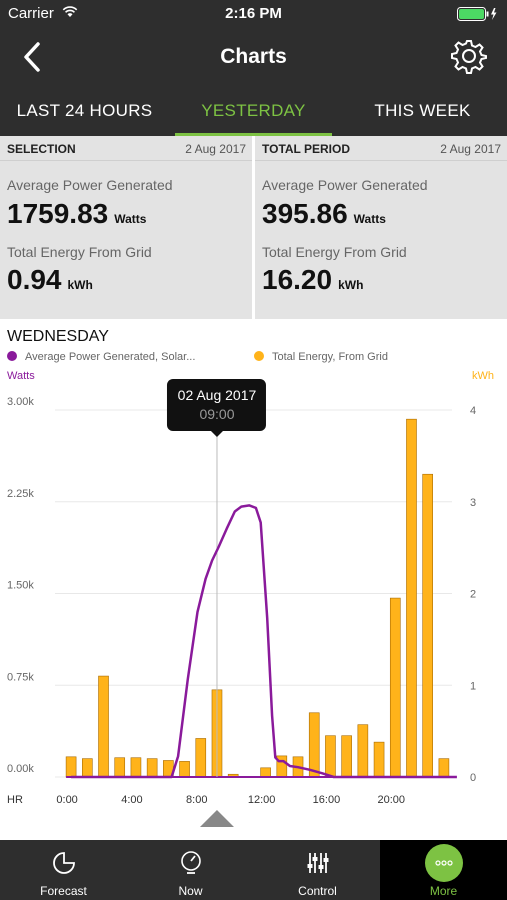 This screenshot has width=507, height=900. What do you see at coordinates (196, 800) in the screenshot?
I see `x-tick: 8:00` at bounding box center [196, 800].